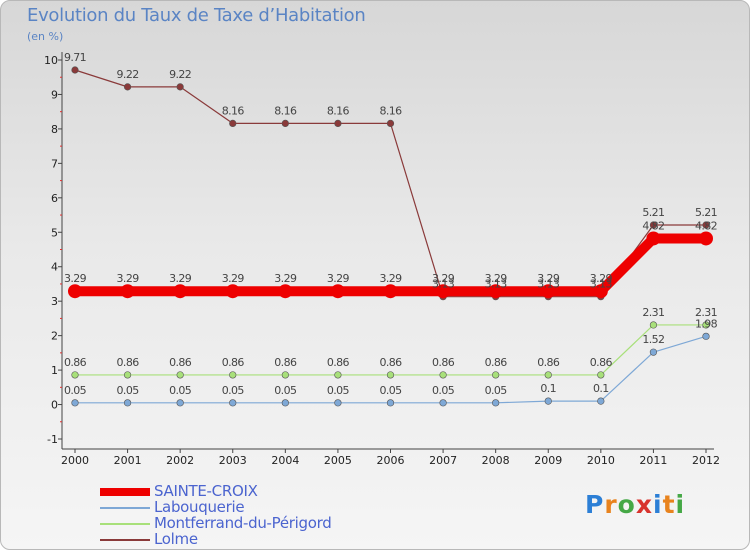 This screenshot has width=750, height=550. Describe the element at coordinates (52, 439) in the screenshot. I see `y-tick-label: -1` at that location.